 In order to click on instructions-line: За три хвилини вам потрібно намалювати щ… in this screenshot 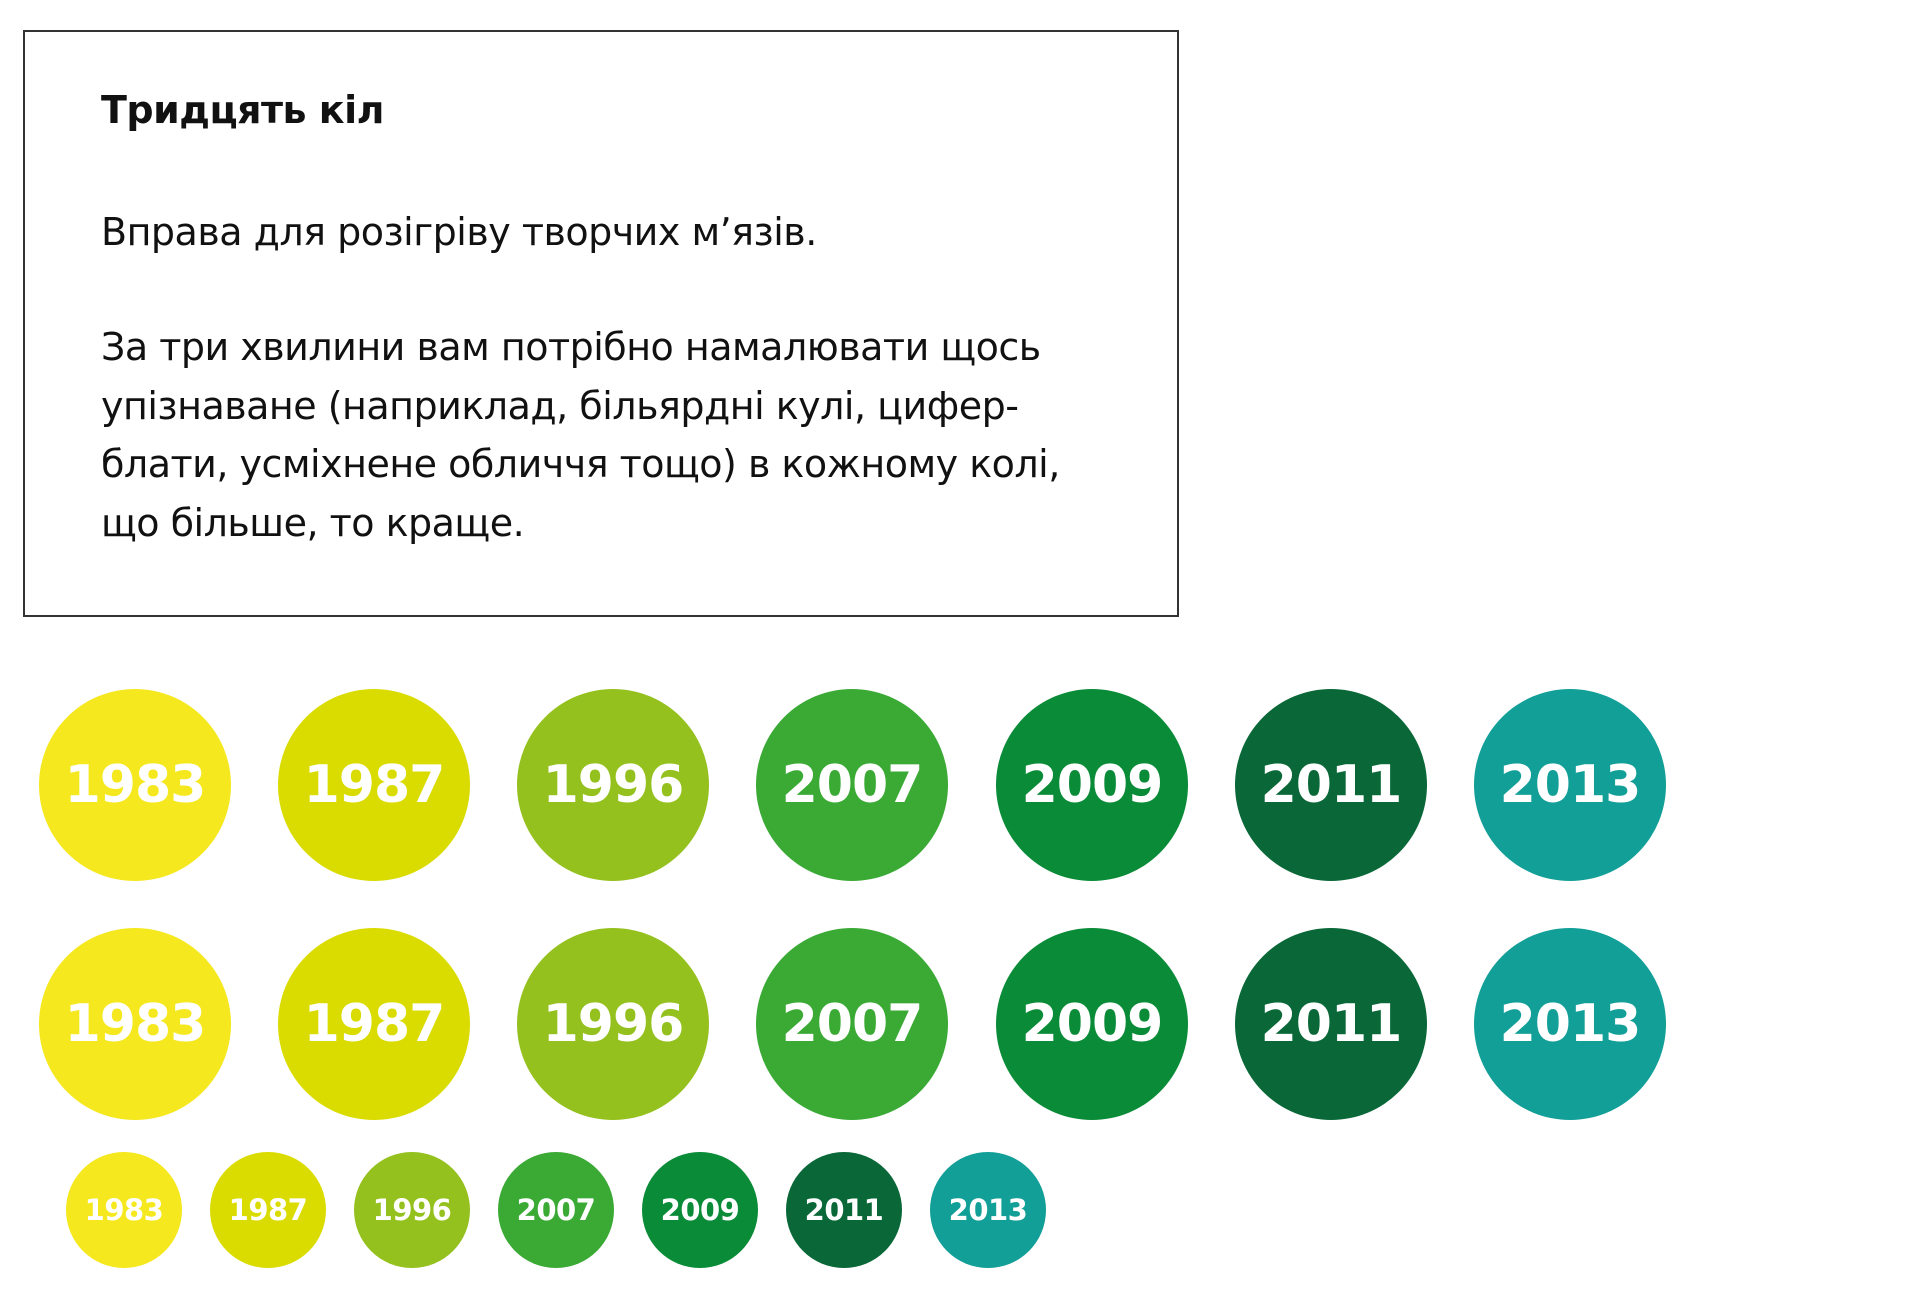, I will do `click(571, 347)`.